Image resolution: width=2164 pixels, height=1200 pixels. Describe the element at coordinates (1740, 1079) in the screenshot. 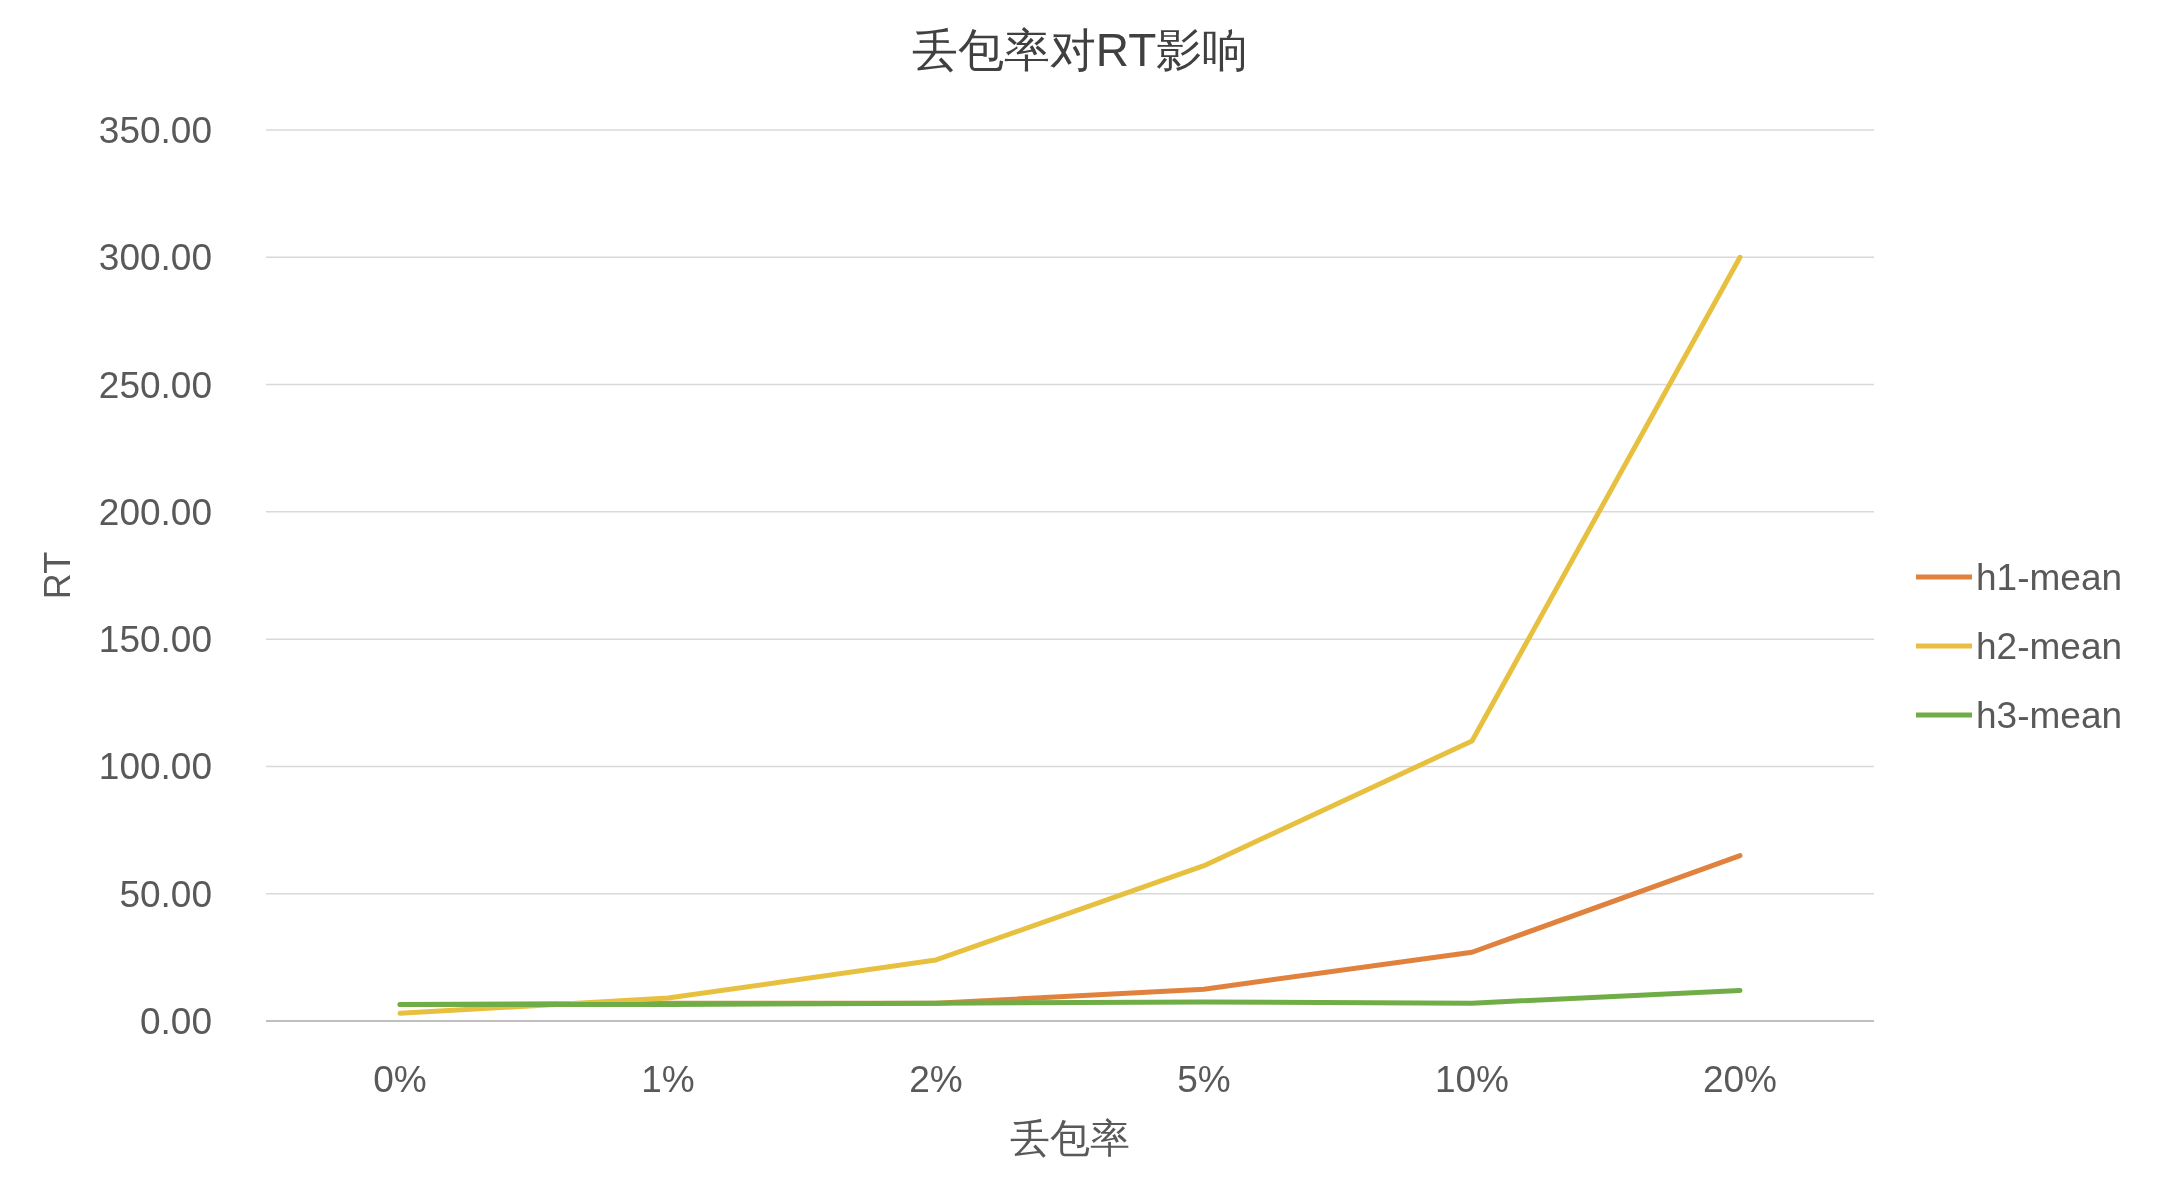

I see `x-tick-label: 20%` at that location.